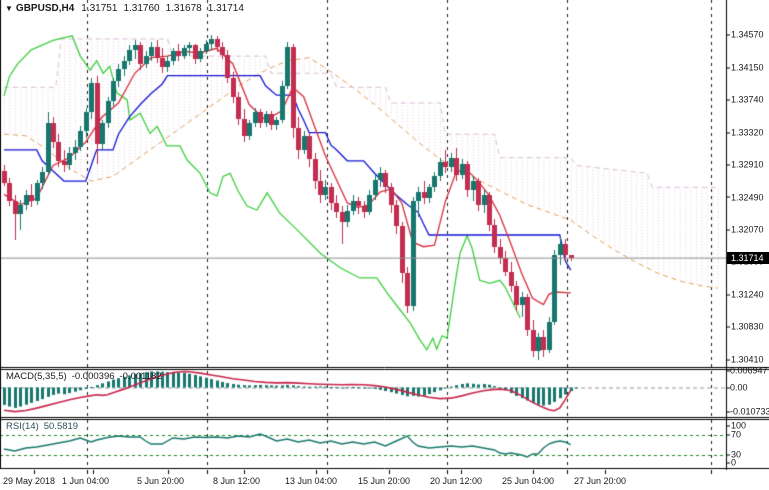  What do you see at coordinates (747, 164) in the screenshot?
I see `price-axis-label: 1.32910` at bounding box center [747, 164].